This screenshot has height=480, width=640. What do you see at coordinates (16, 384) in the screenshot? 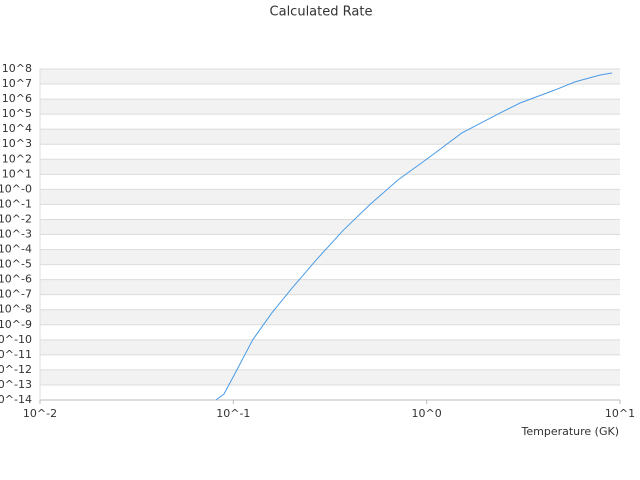
I see `y-tick-label: 10^-13` at bounding box center [16, 384].